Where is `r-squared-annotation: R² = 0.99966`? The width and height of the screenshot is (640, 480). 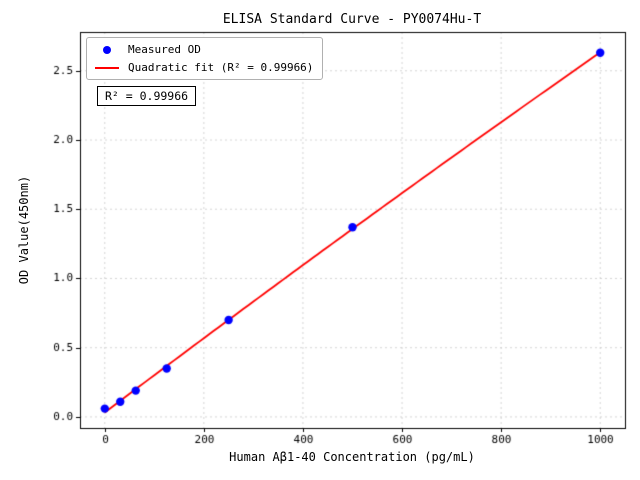
r-squared-annotation: R² = 0.99966 is located at coordinates (147, 96).